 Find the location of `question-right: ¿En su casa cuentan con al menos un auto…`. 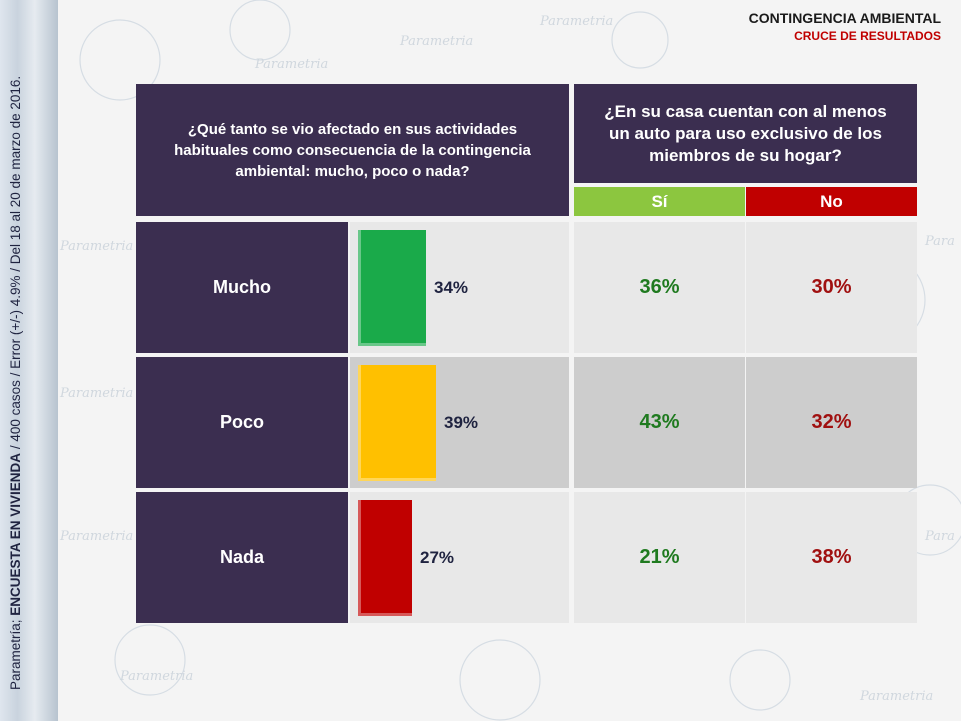

question-right: ¿En su casa cuentan con al menos un auto… is located at coordinates (745, 133).